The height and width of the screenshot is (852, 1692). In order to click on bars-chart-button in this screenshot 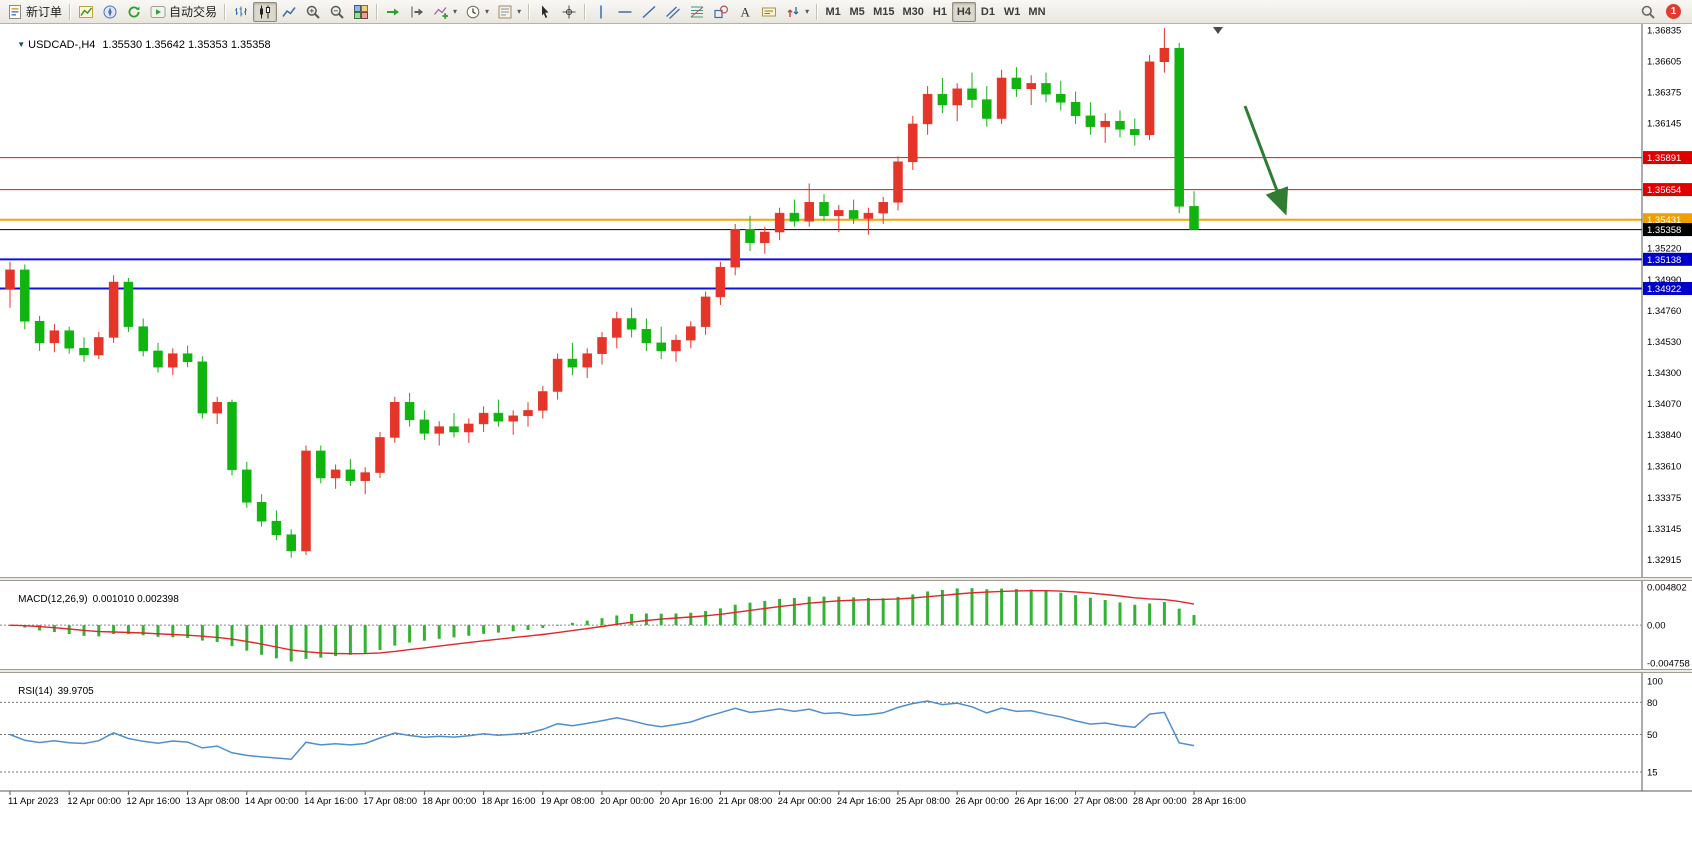, I will do `click(241, 12)`.